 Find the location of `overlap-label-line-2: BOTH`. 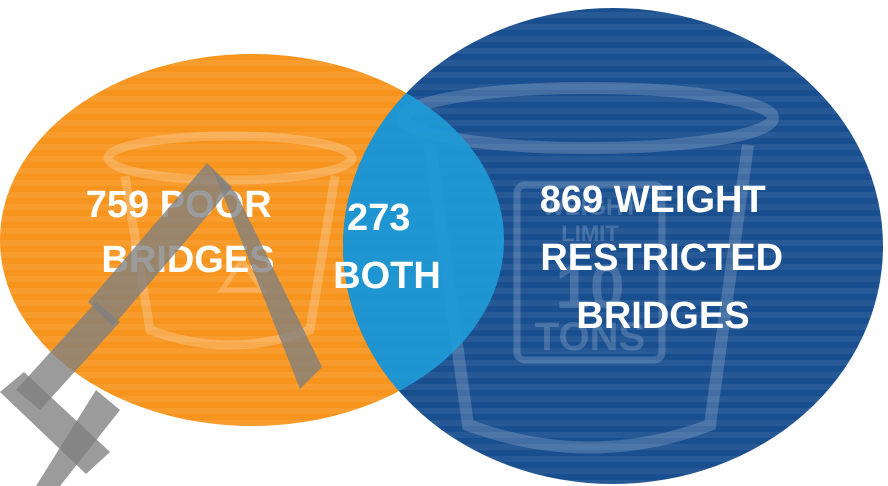

overlap-label-line-2: BOTH is located at coordinates (387, 276).